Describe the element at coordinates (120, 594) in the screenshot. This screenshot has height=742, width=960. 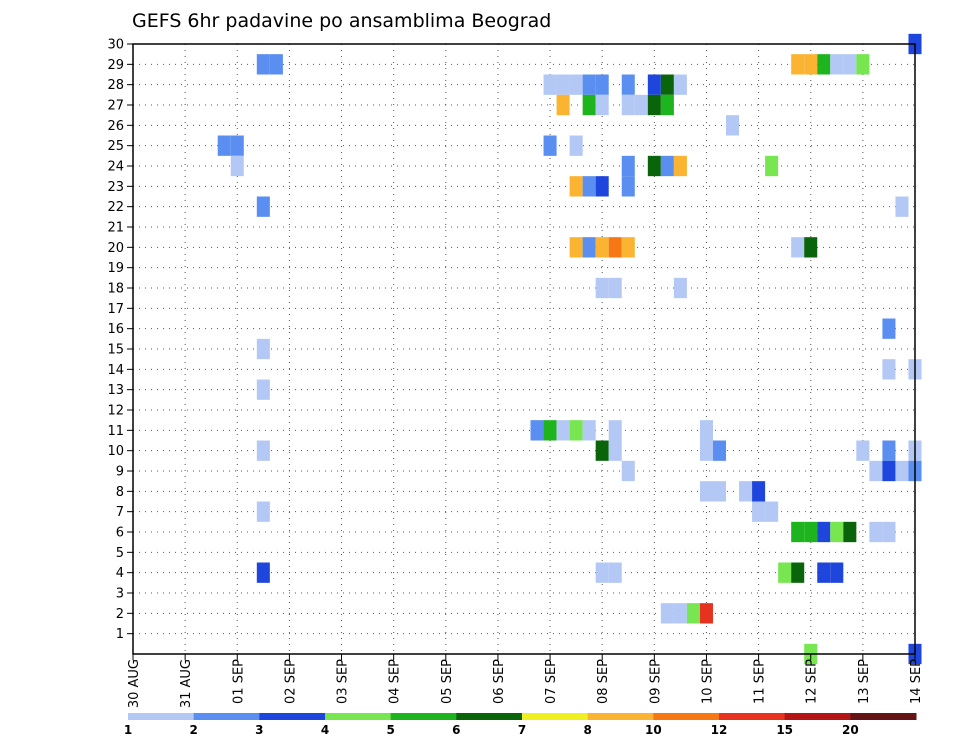
I see `y-tick-label: 3` at that location.